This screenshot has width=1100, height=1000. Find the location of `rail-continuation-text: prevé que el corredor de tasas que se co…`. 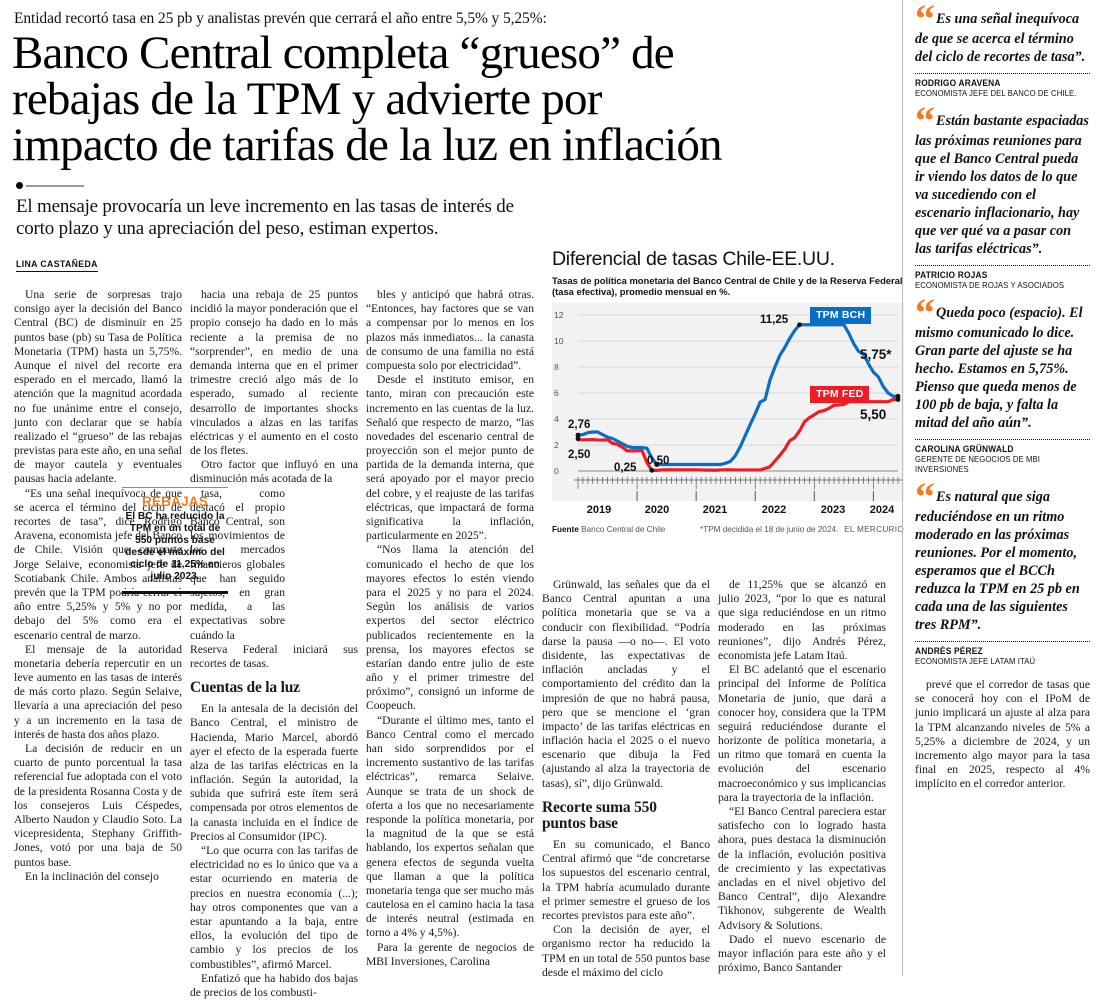

rail-continuation-text: prevé que el corredor de tasas que se co… is located at coordinates (1002, 735).